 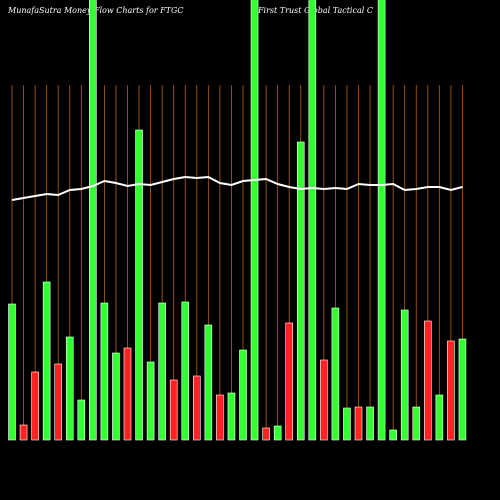 I want to click on money-flow-line, so click(x=237, y=188).